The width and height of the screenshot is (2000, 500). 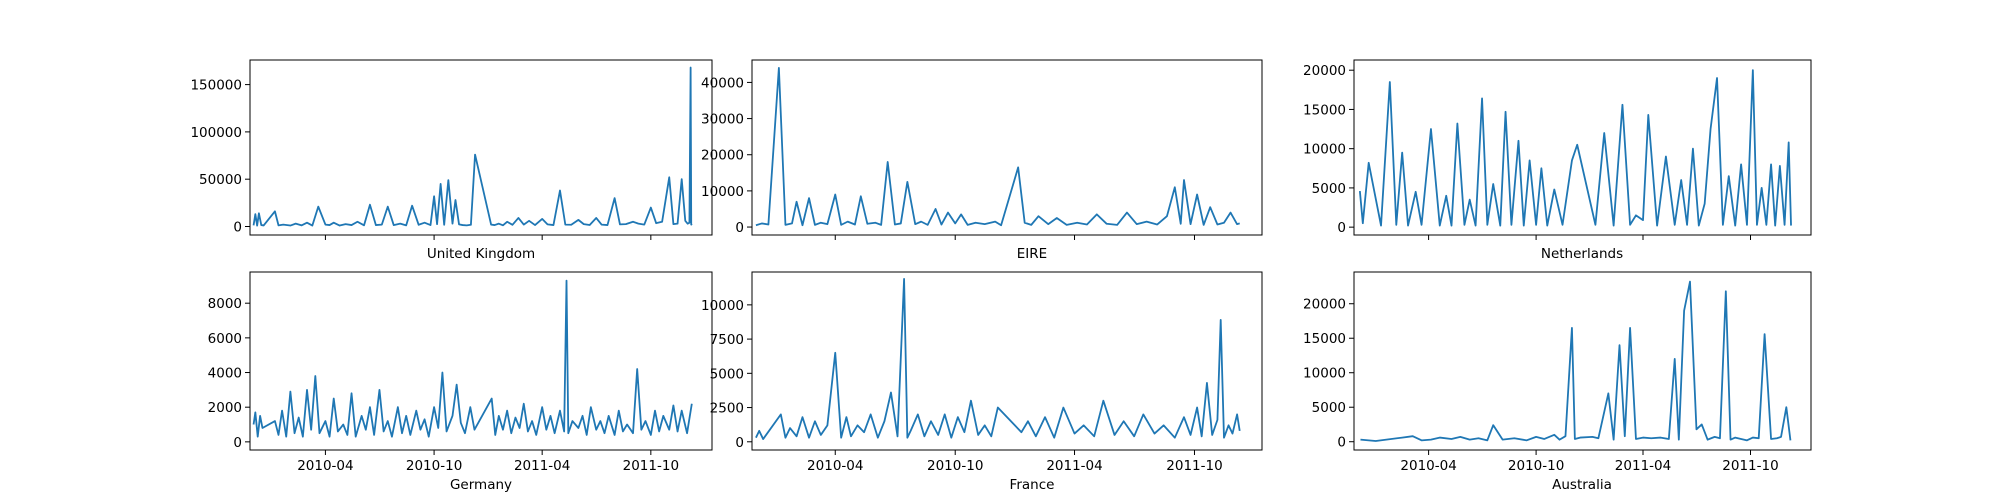 I want to click on y-tick-label: 50000, so click(x=220, y=180).